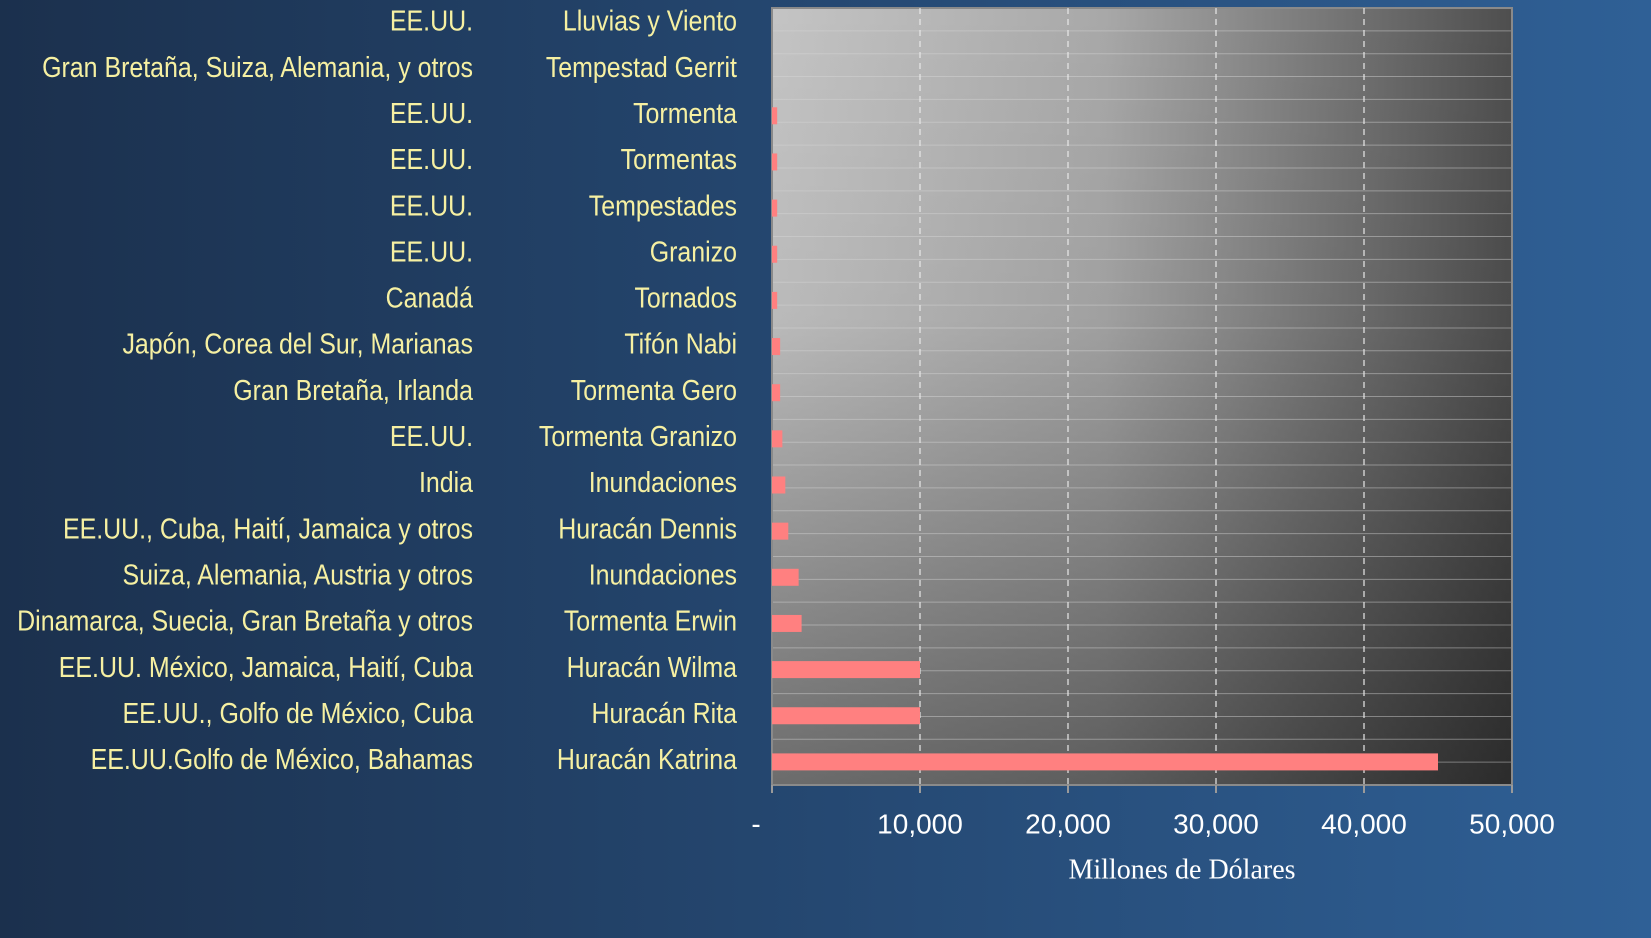 The image size is (1651, 938). I want to click on region-label: Canadá, so click(430, 298).